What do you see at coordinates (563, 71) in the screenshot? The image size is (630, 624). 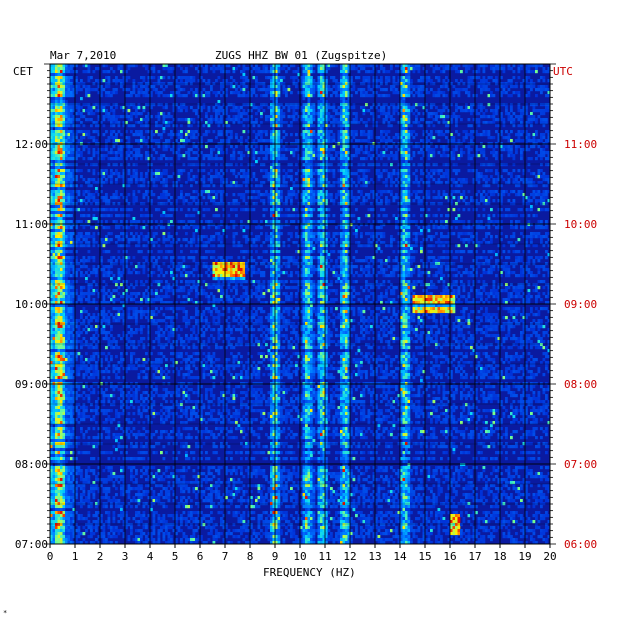 I see `right-timezone-label: UTC` at bounding box center [563, 71].